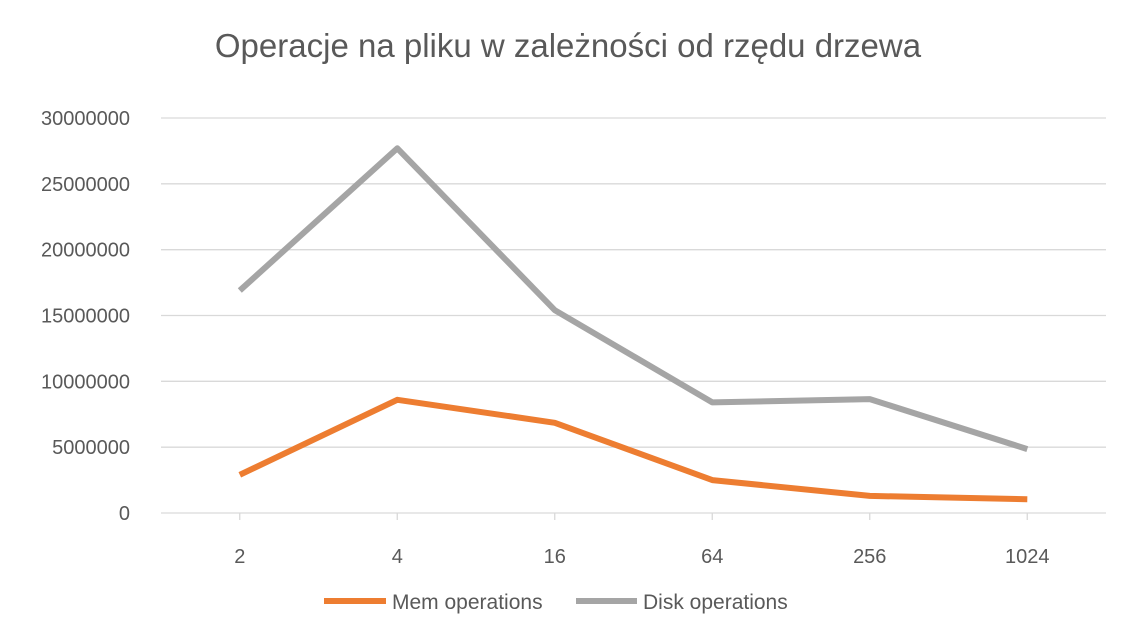  I want to click on y-tick-label: 0, so click(124, 514).